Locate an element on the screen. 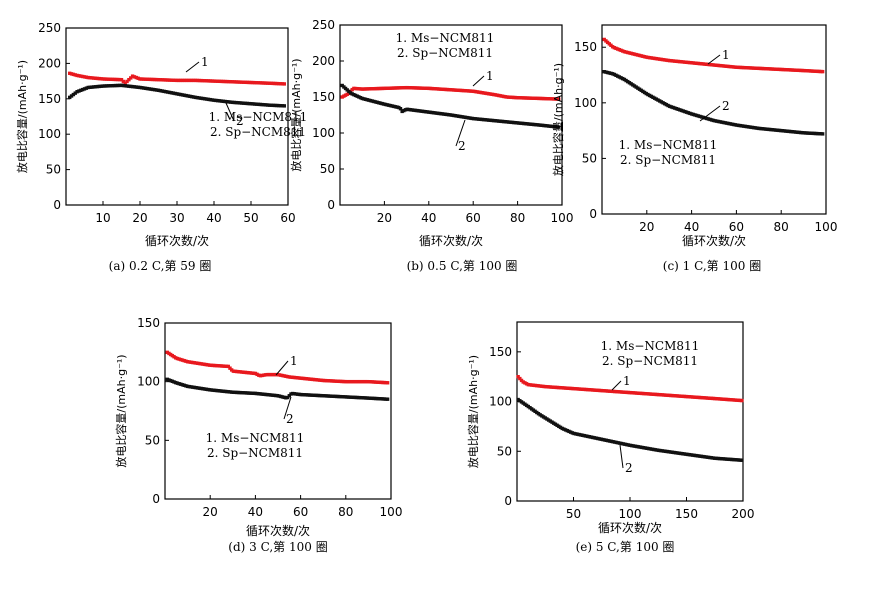  x-tick-label: 150 is located at coordinates (686, 514).